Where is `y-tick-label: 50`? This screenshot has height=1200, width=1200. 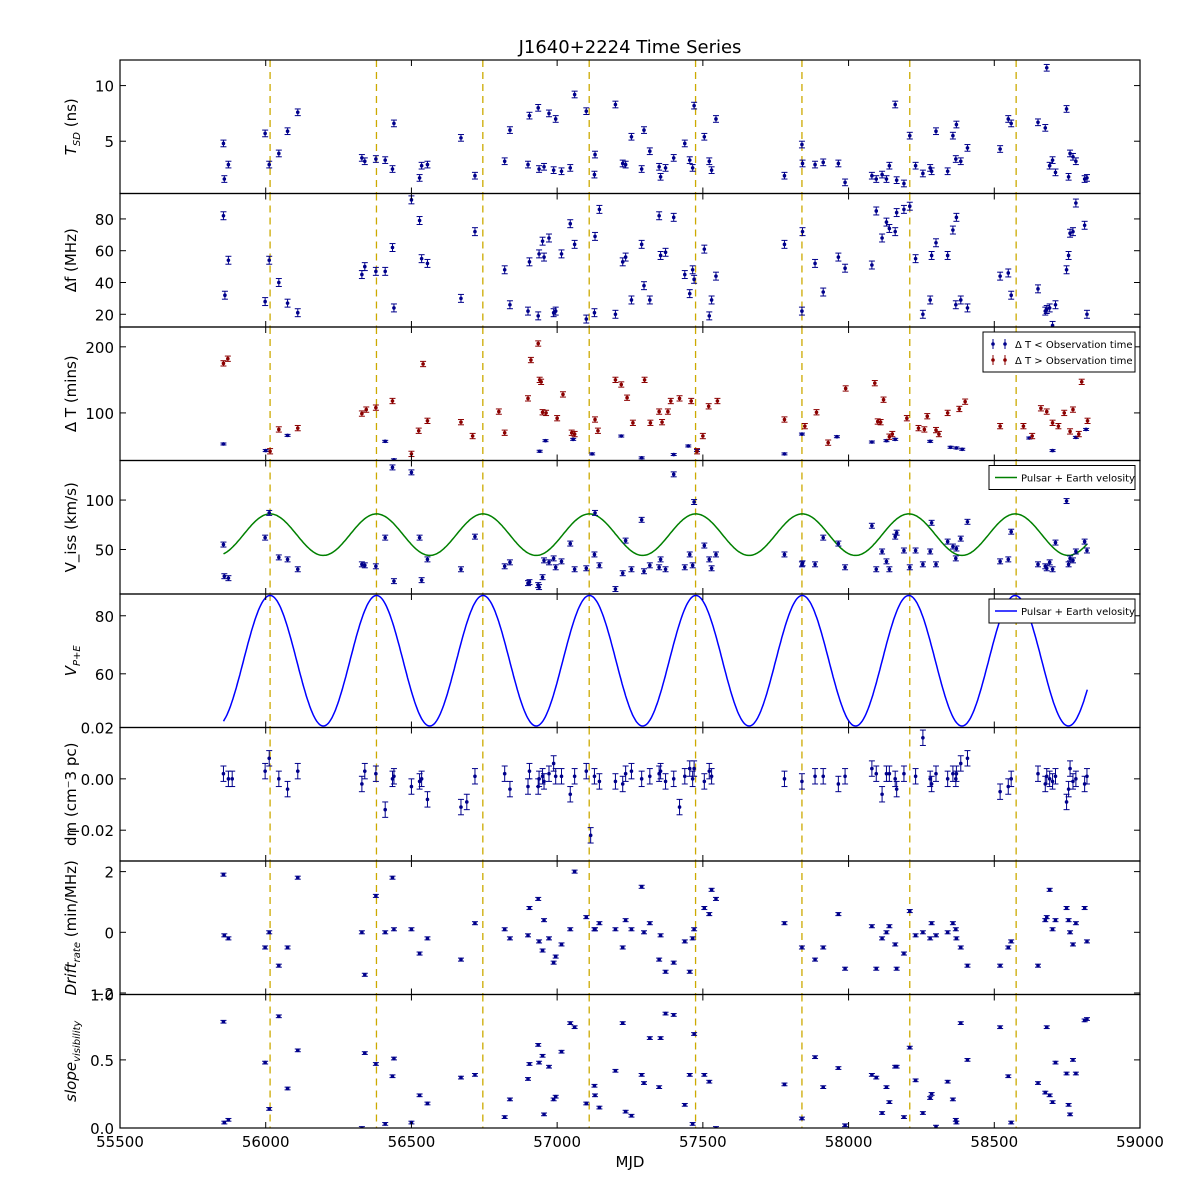
y-tick-label: 50 is located at coordinates (104, 551).